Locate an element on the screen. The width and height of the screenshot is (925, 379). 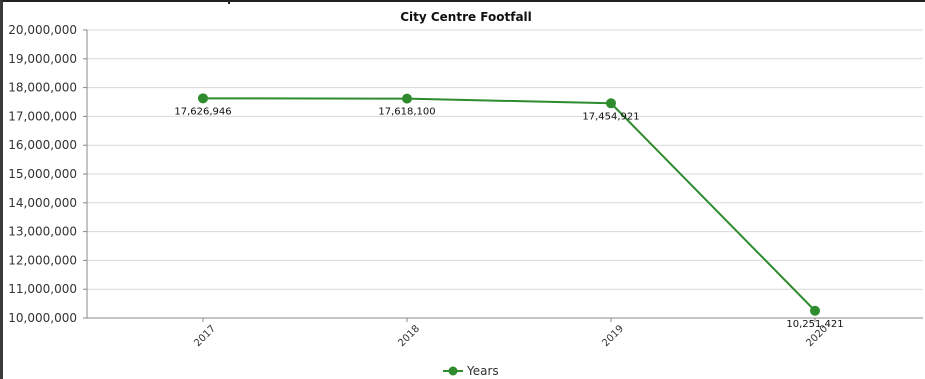
data-label: 17,626,946 is located at coordinates (202, 111).